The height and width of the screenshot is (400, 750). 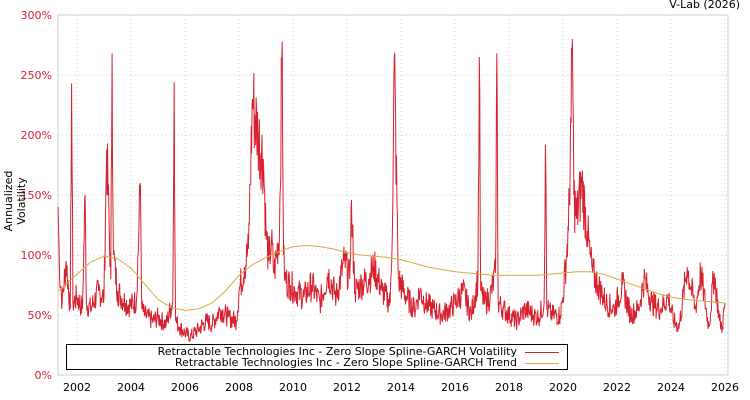 What do you see at coordinates (36, 255) in the screenshot?
I see `y-tick-label: 100%` at bounding box center [36, 255].